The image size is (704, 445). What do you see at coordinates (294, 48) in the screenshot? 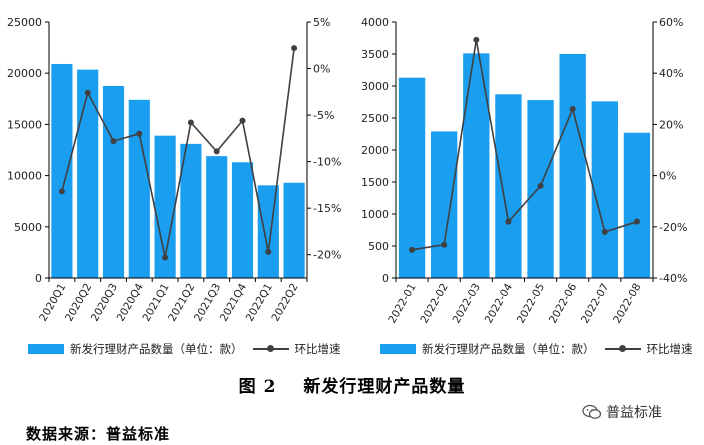
I see `growth-point-2022Q2` at bounding box center [294, 48].